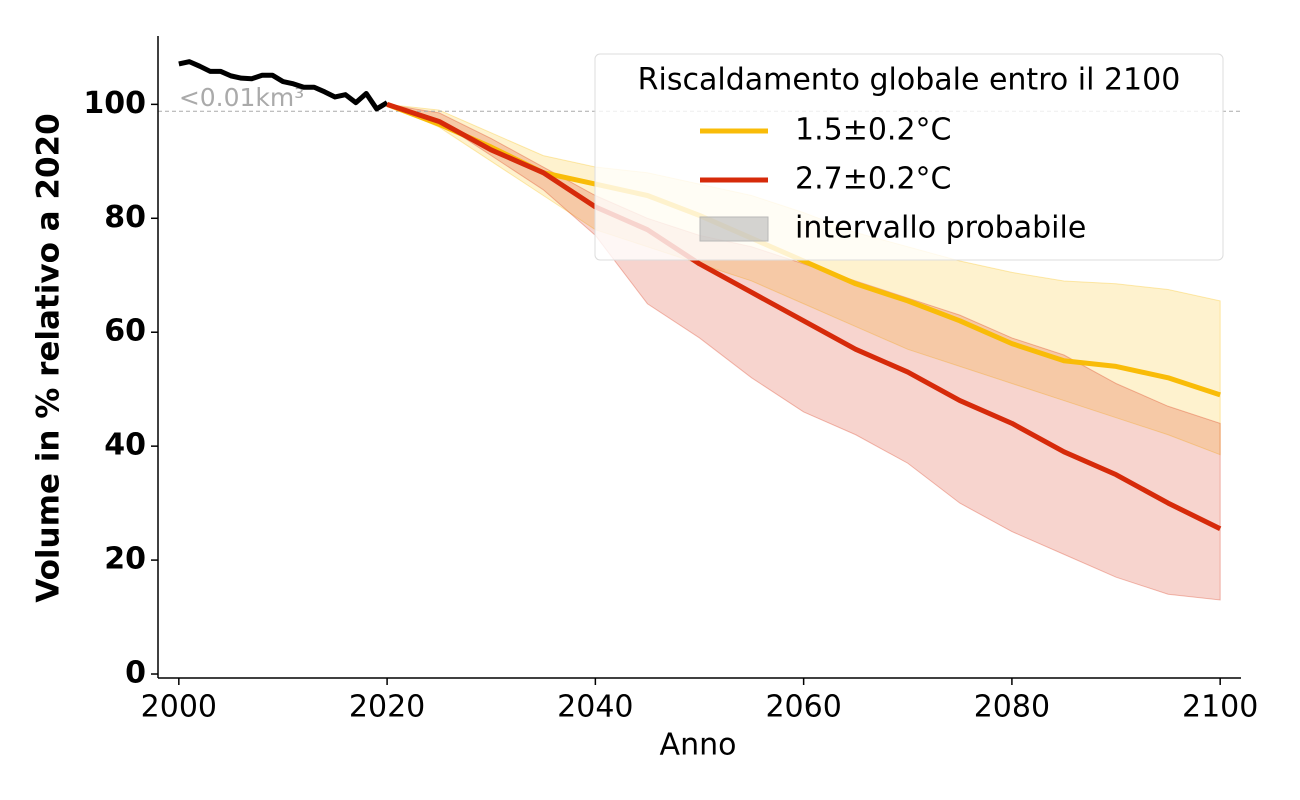 This screenshot has height=800, width=1300. What do you see at coordinates (734, 229) in the screenshot?
I see `legend-band` at bounding box center [734, 229].